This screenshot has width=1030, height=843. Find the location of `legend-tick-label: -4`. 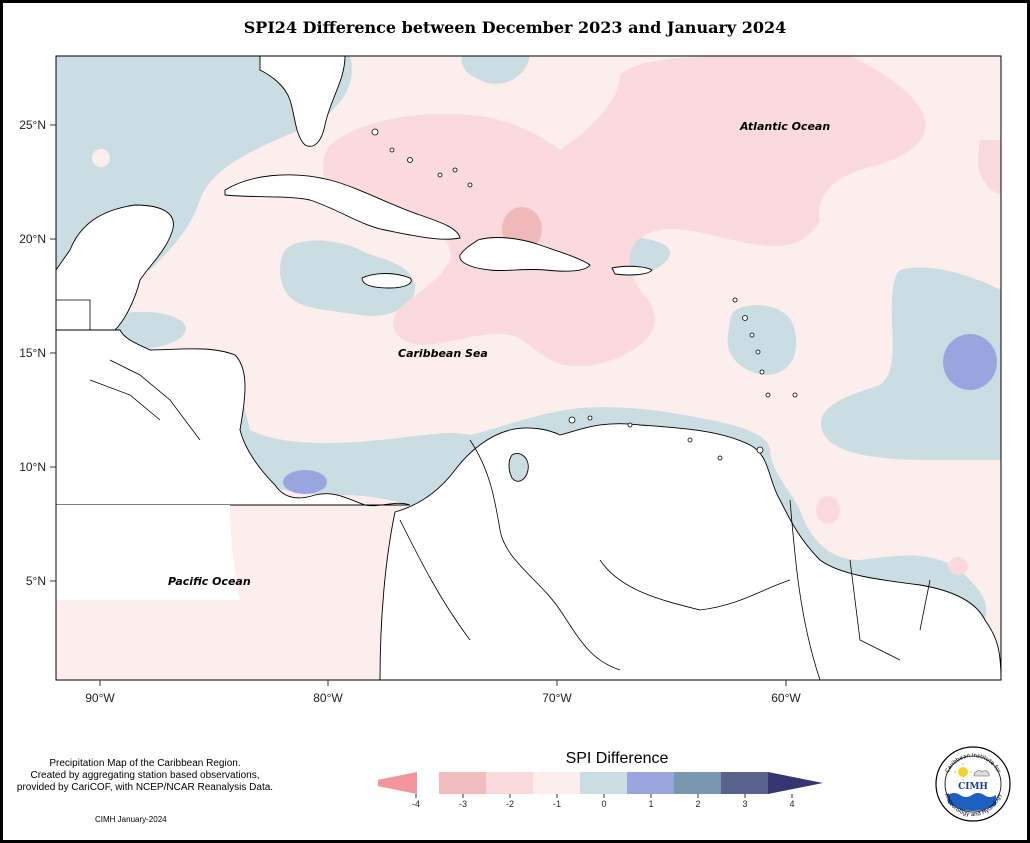

legend-tick-label: -4 is located at coordinates (416, 804).